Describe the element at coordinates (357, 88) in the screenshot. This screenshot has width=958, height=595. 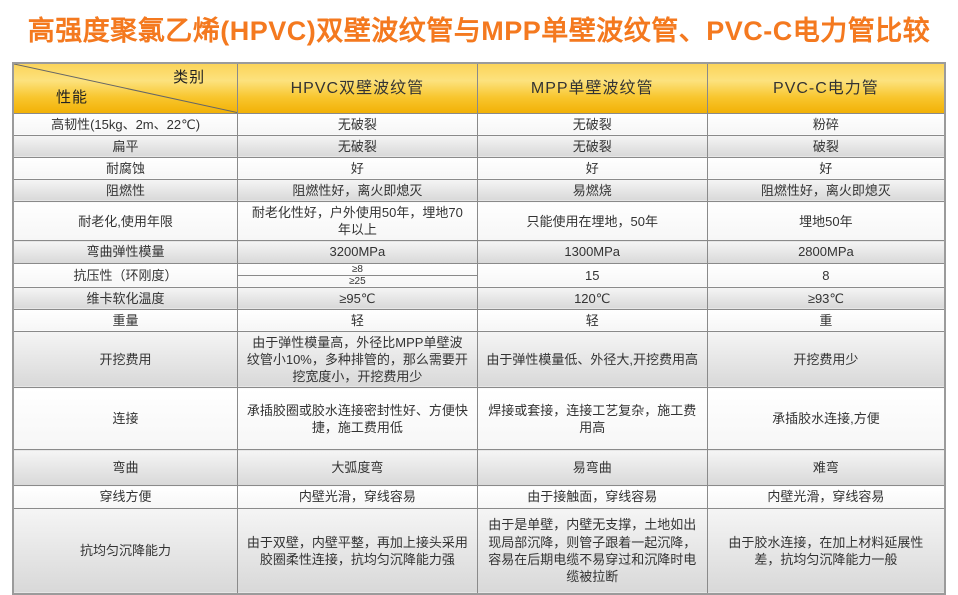
I see `column-header-hpvc: HPVC双壁波纹管` at that location.